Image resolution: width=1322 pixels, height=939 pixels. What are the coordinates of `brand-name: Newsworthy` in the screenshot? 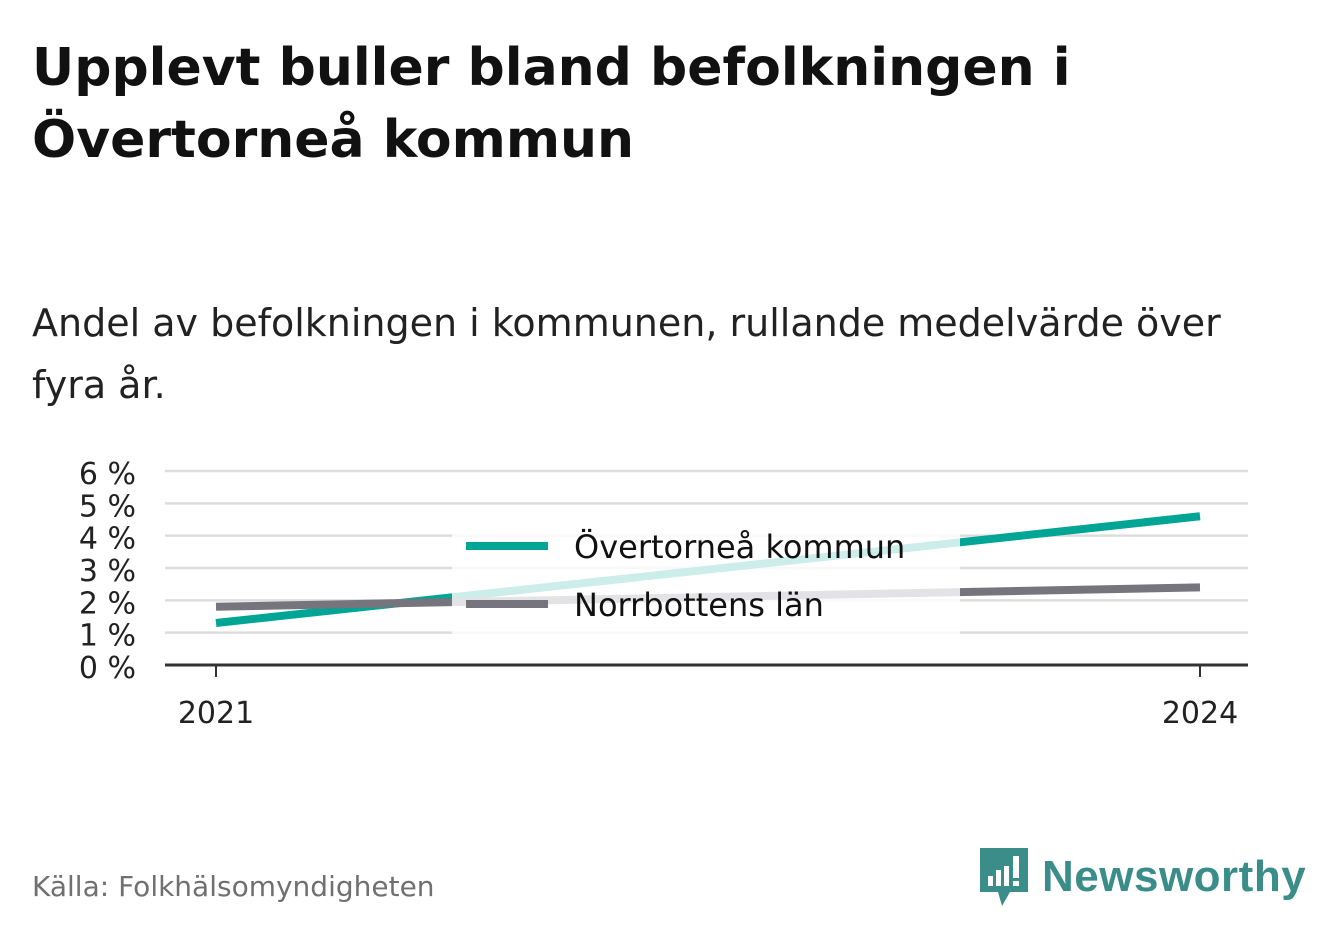 It's located at (1174, 876).